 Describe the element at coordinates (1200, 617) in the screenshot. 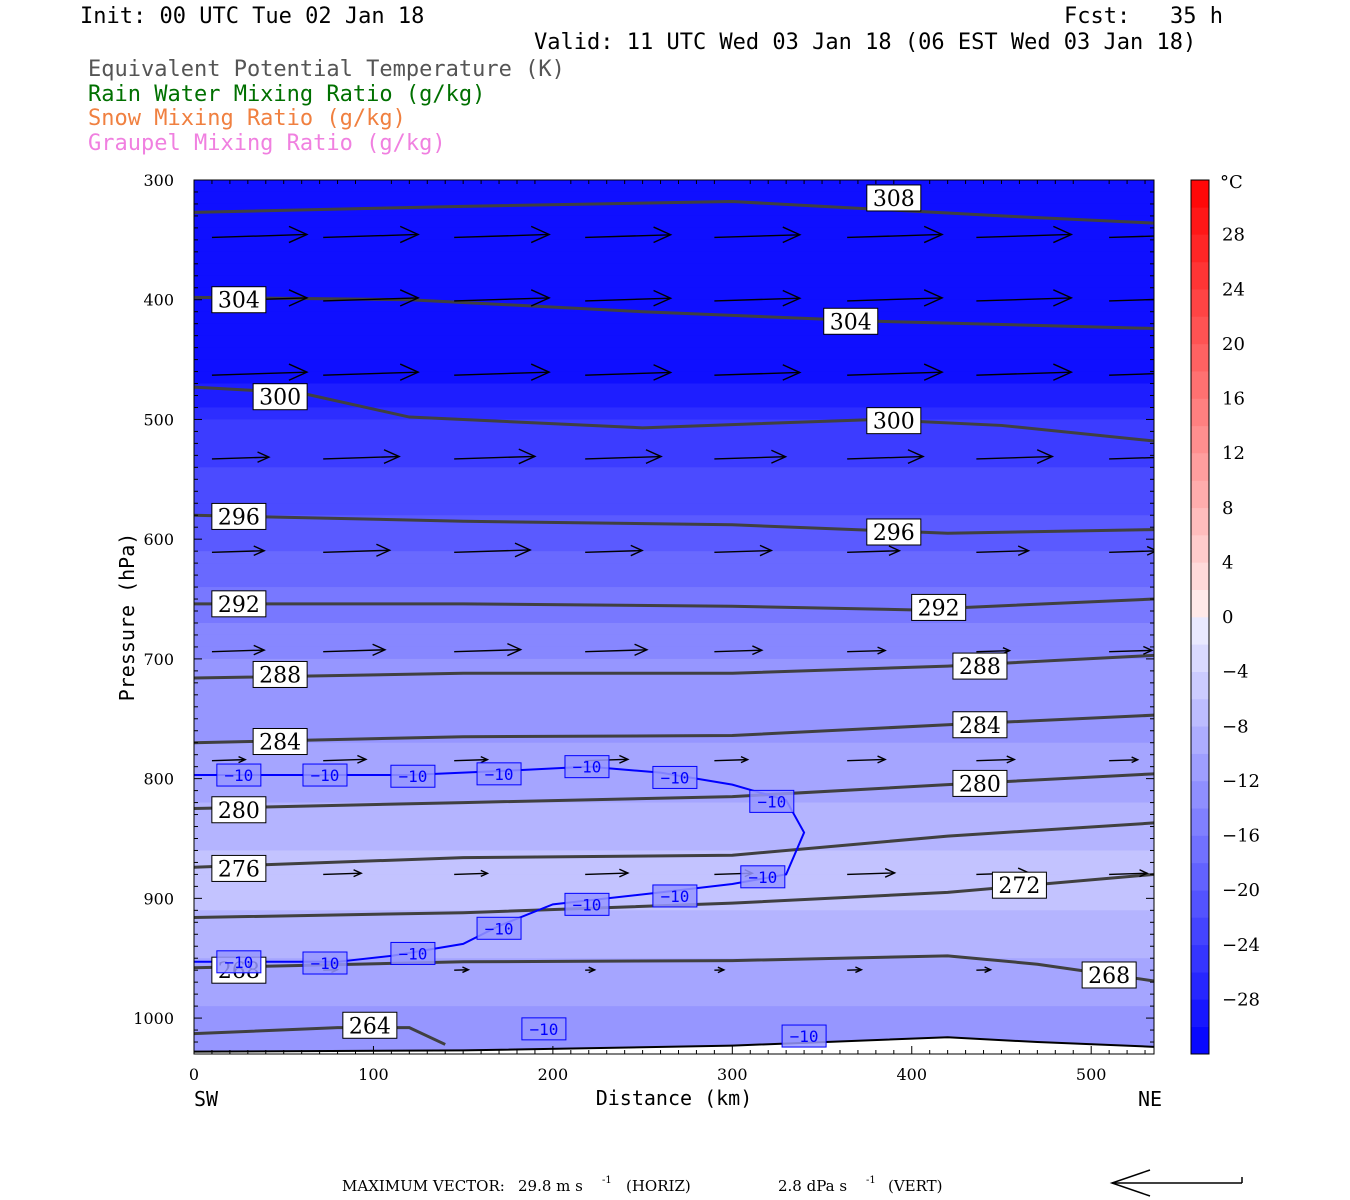

I see `colorbar-frame` at that location.